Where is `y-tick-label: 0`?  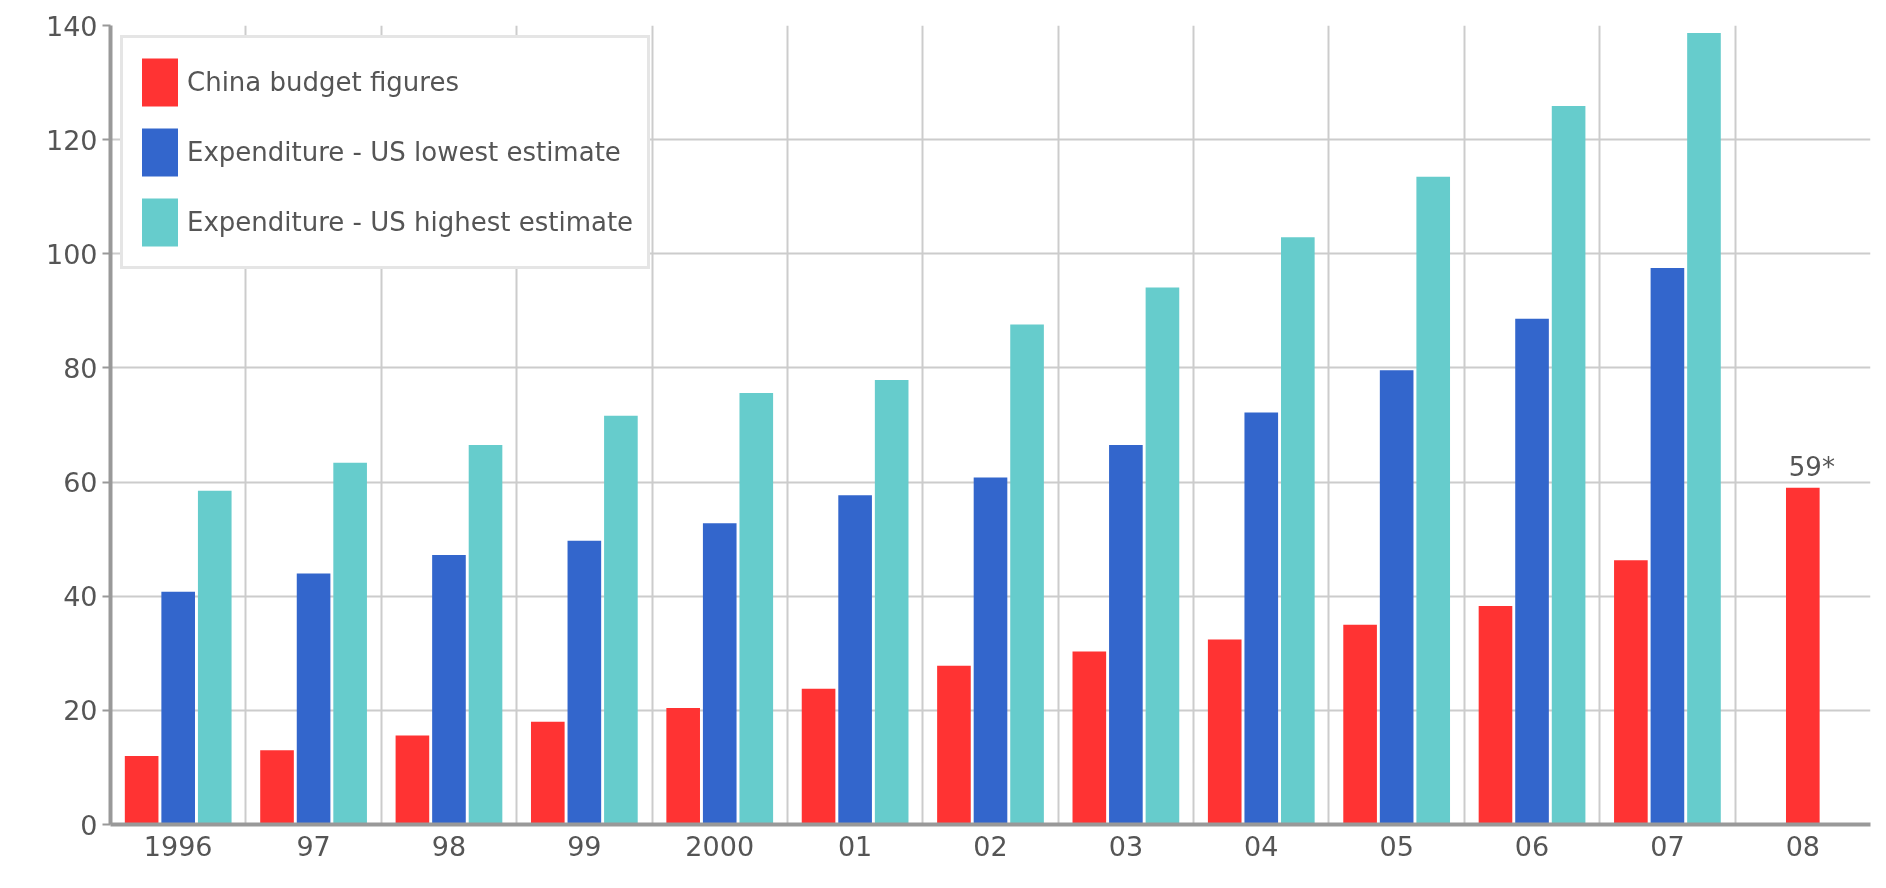 y-tick-label: 0 is located at coordinates (89, 825).